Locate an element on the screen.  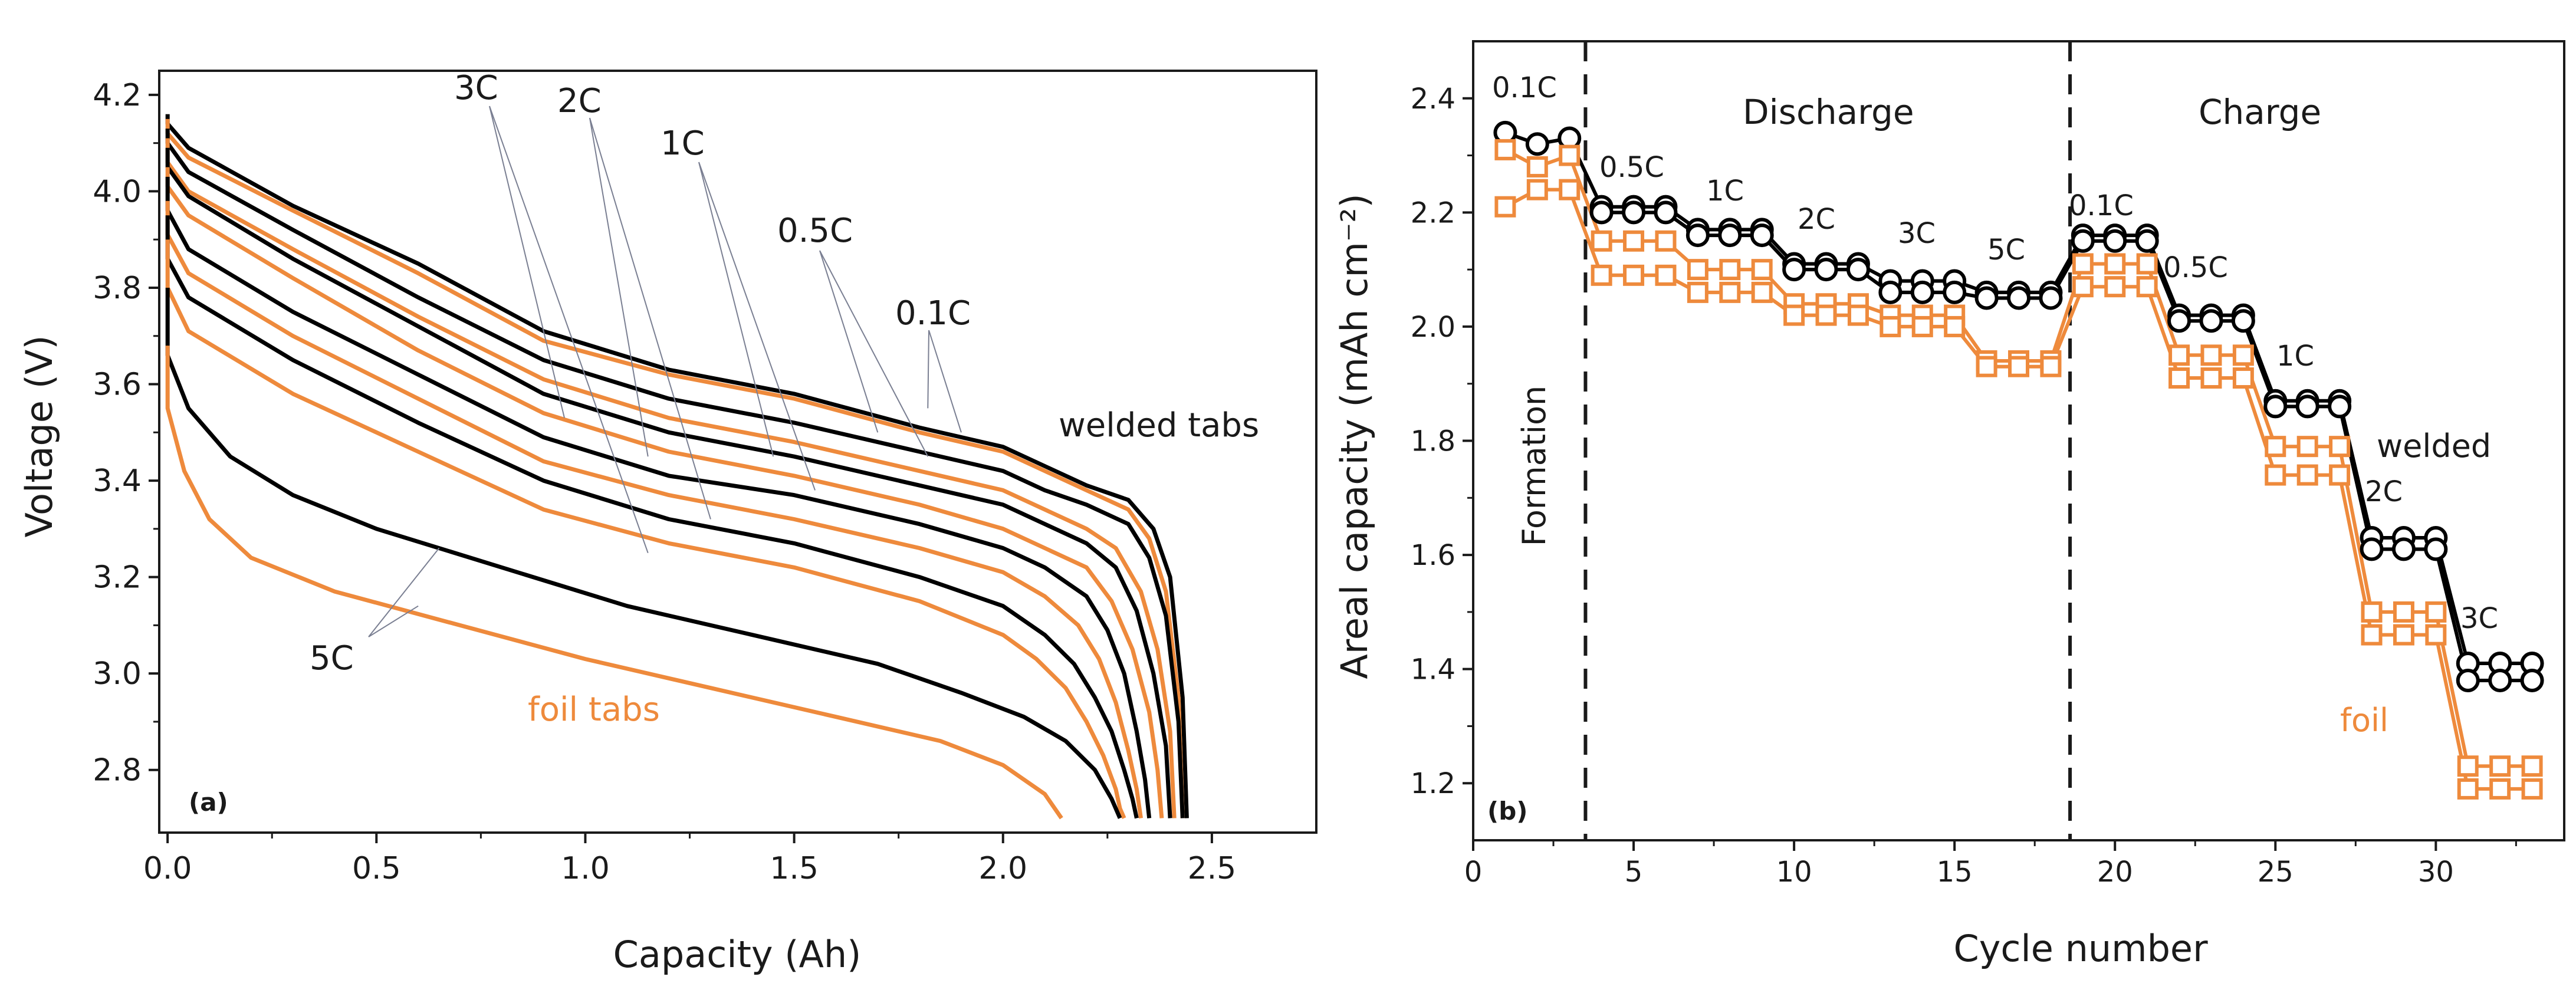
label-5c: 5C is located at coordinates (332, 659).